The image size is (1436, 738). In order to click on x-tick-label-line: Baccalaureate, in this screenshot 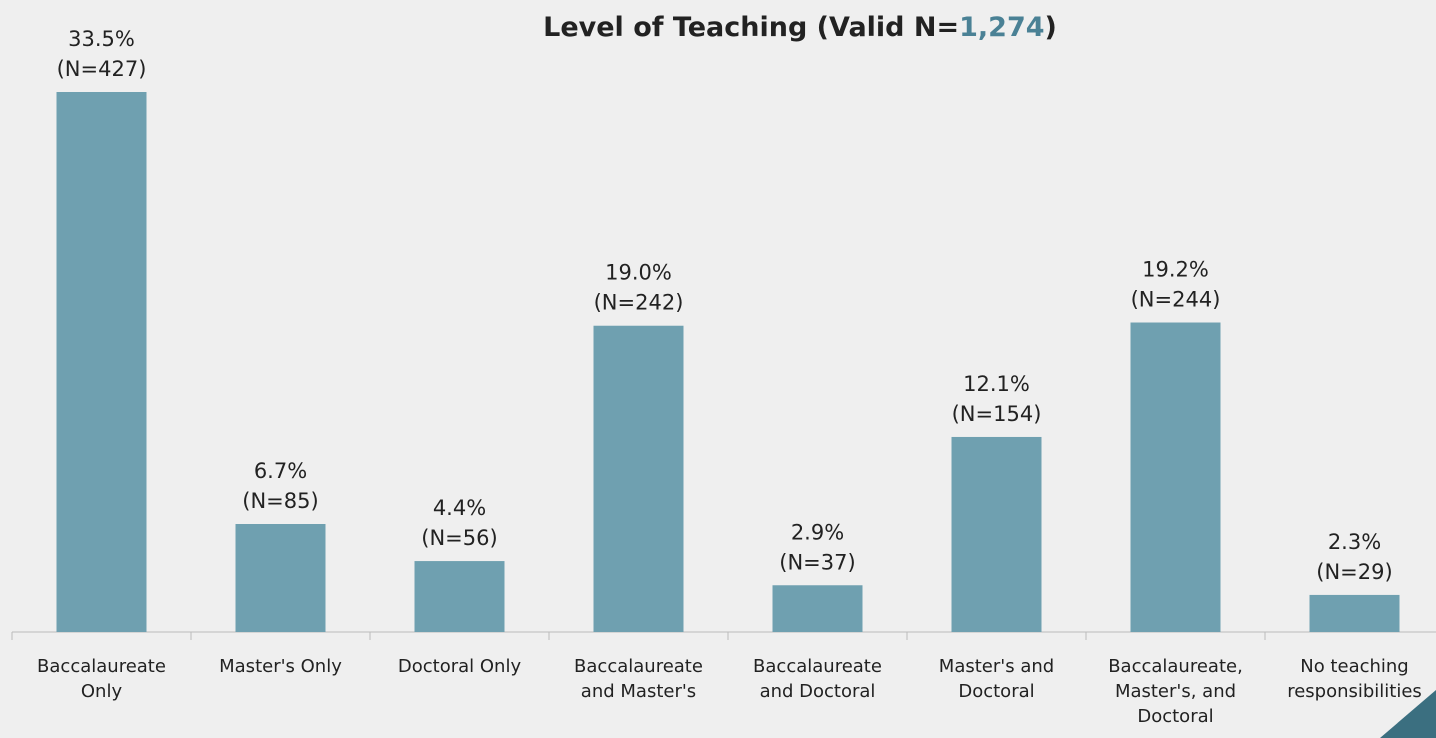, I will do `click(1175, 666)`.